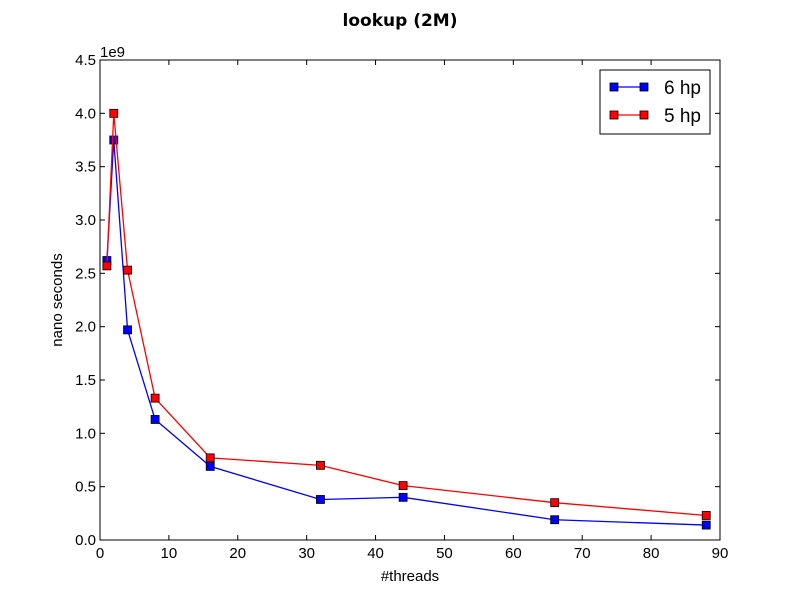  I want to click on x-tick-label: 30, so click(306, 553).